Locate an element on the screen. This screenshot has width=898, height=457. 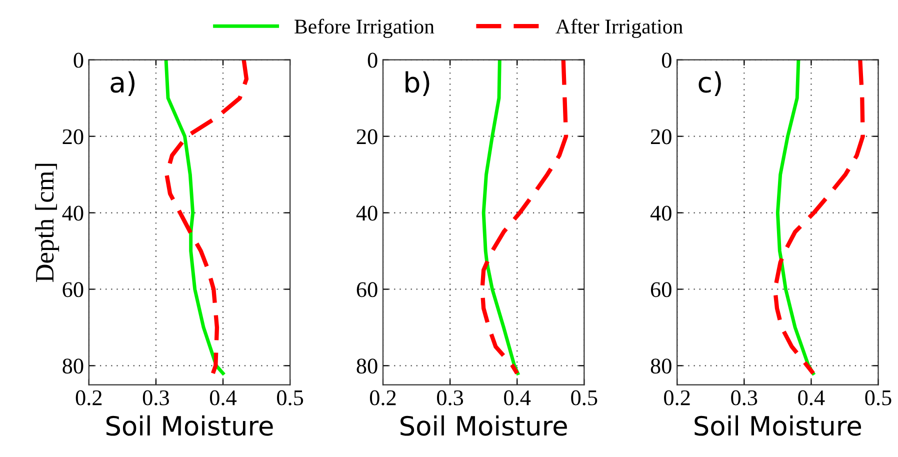
annotation: b) is located at coordinates (418, 83).